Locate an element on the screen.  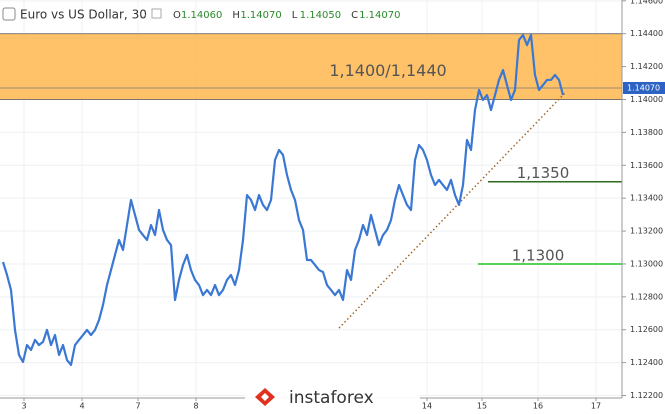
watermark: instaforex is located at coordinates (332, 397).